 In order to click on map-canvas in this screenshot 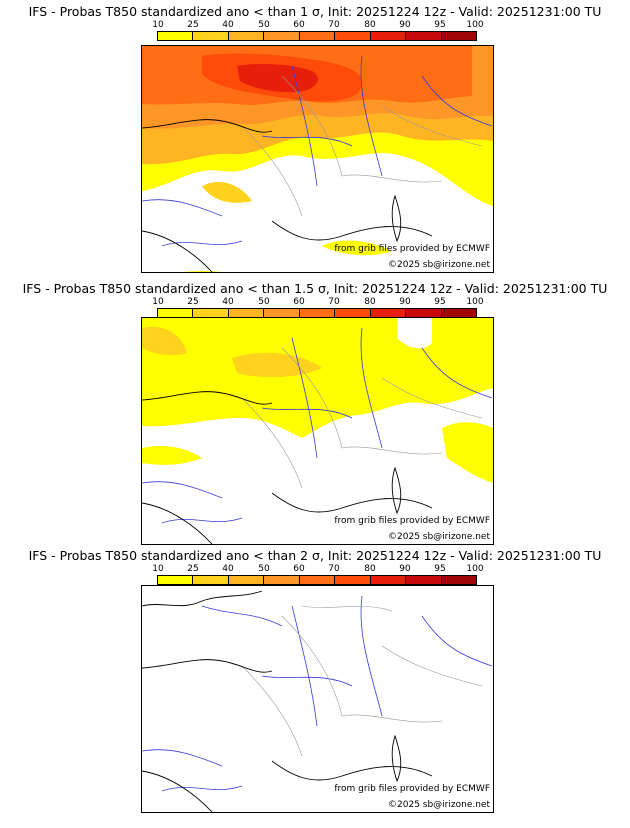, I will do `click(317, 701)`.